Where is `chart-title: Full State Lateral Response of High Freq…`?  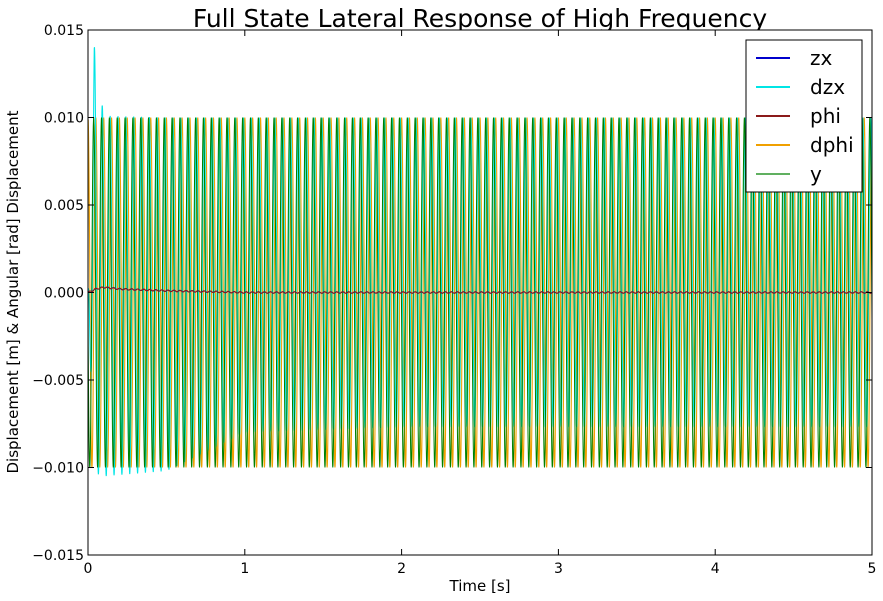
chart-title: Full State Lateral Response of High Freq… is located at coordinates (480, 18).